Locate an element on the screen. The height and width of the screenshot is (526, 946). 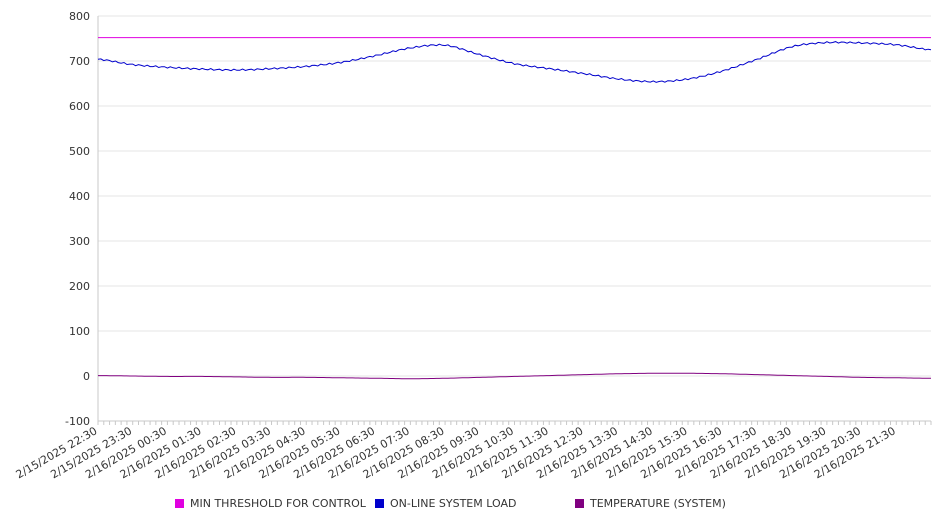
series-line-temperature is located at coordinates (515, 376).